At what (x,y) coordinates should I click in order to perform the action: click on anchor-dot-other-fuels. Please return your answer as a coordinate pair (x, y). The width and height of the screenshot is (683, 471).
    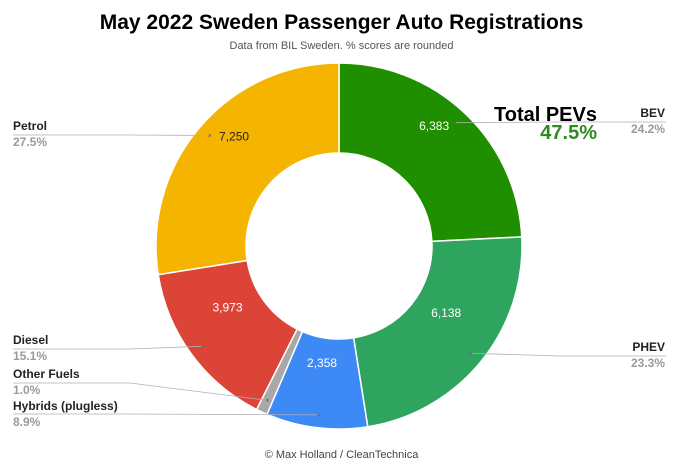
    Looking at the image, I should click on (267, 400).